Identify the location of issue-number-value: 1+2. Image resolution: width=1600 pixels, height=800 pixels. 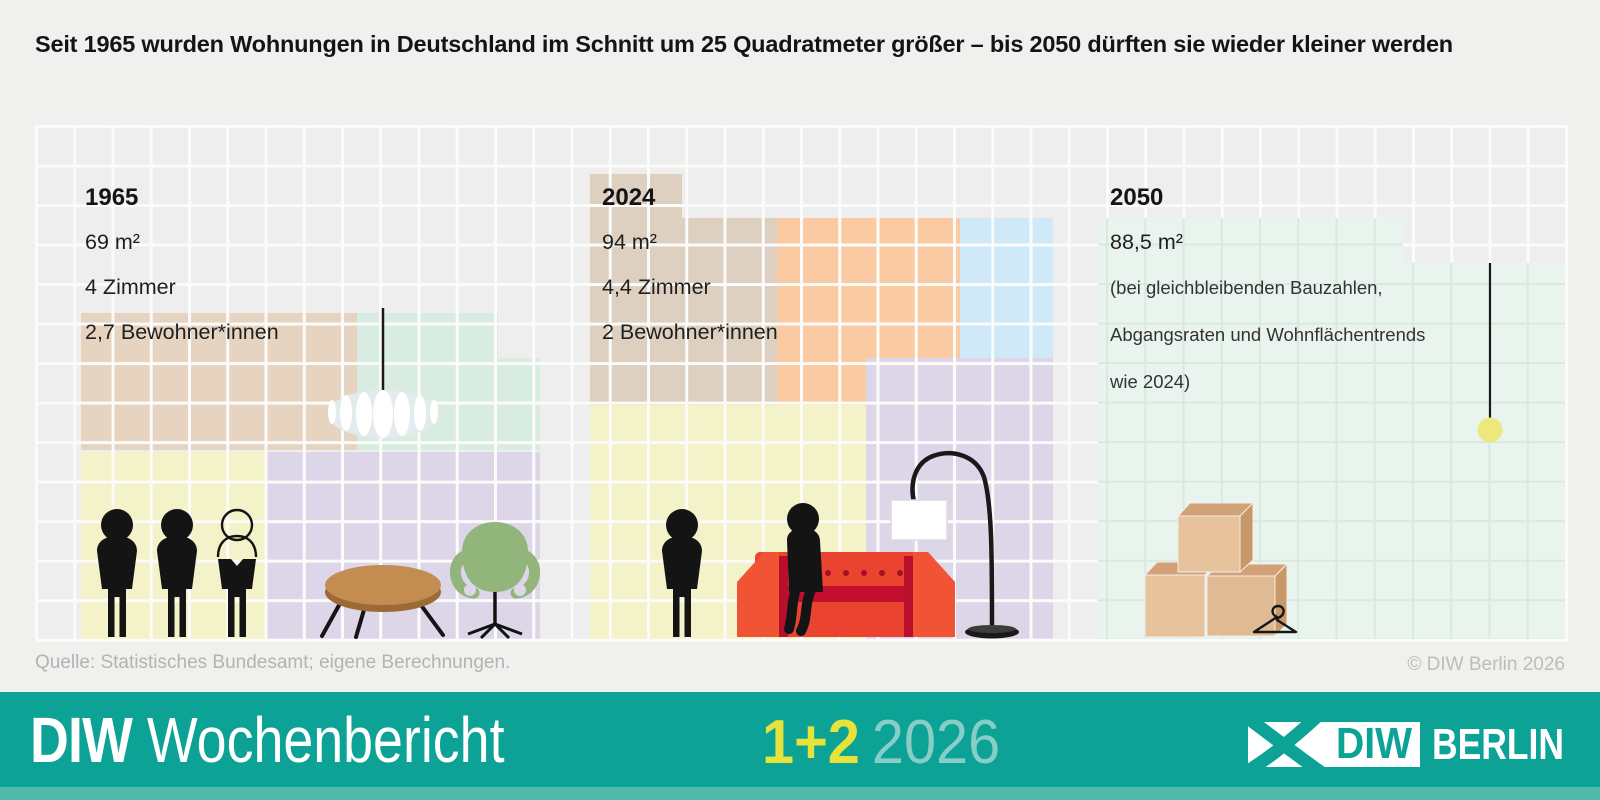
(811, 742).